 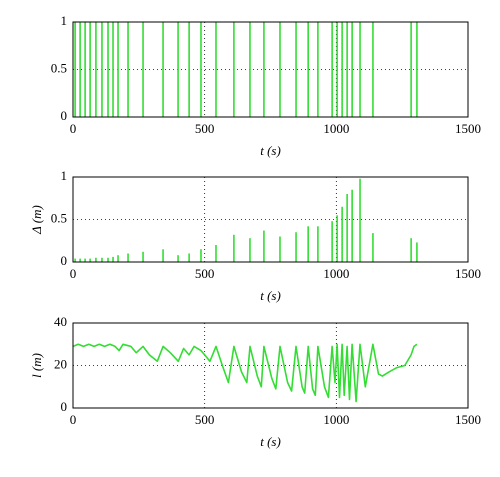 What do you see at coordinates (36, 220) in the screenshot?
I see `y-axis-label: Δ (m)` at bounding box center [36, 220].